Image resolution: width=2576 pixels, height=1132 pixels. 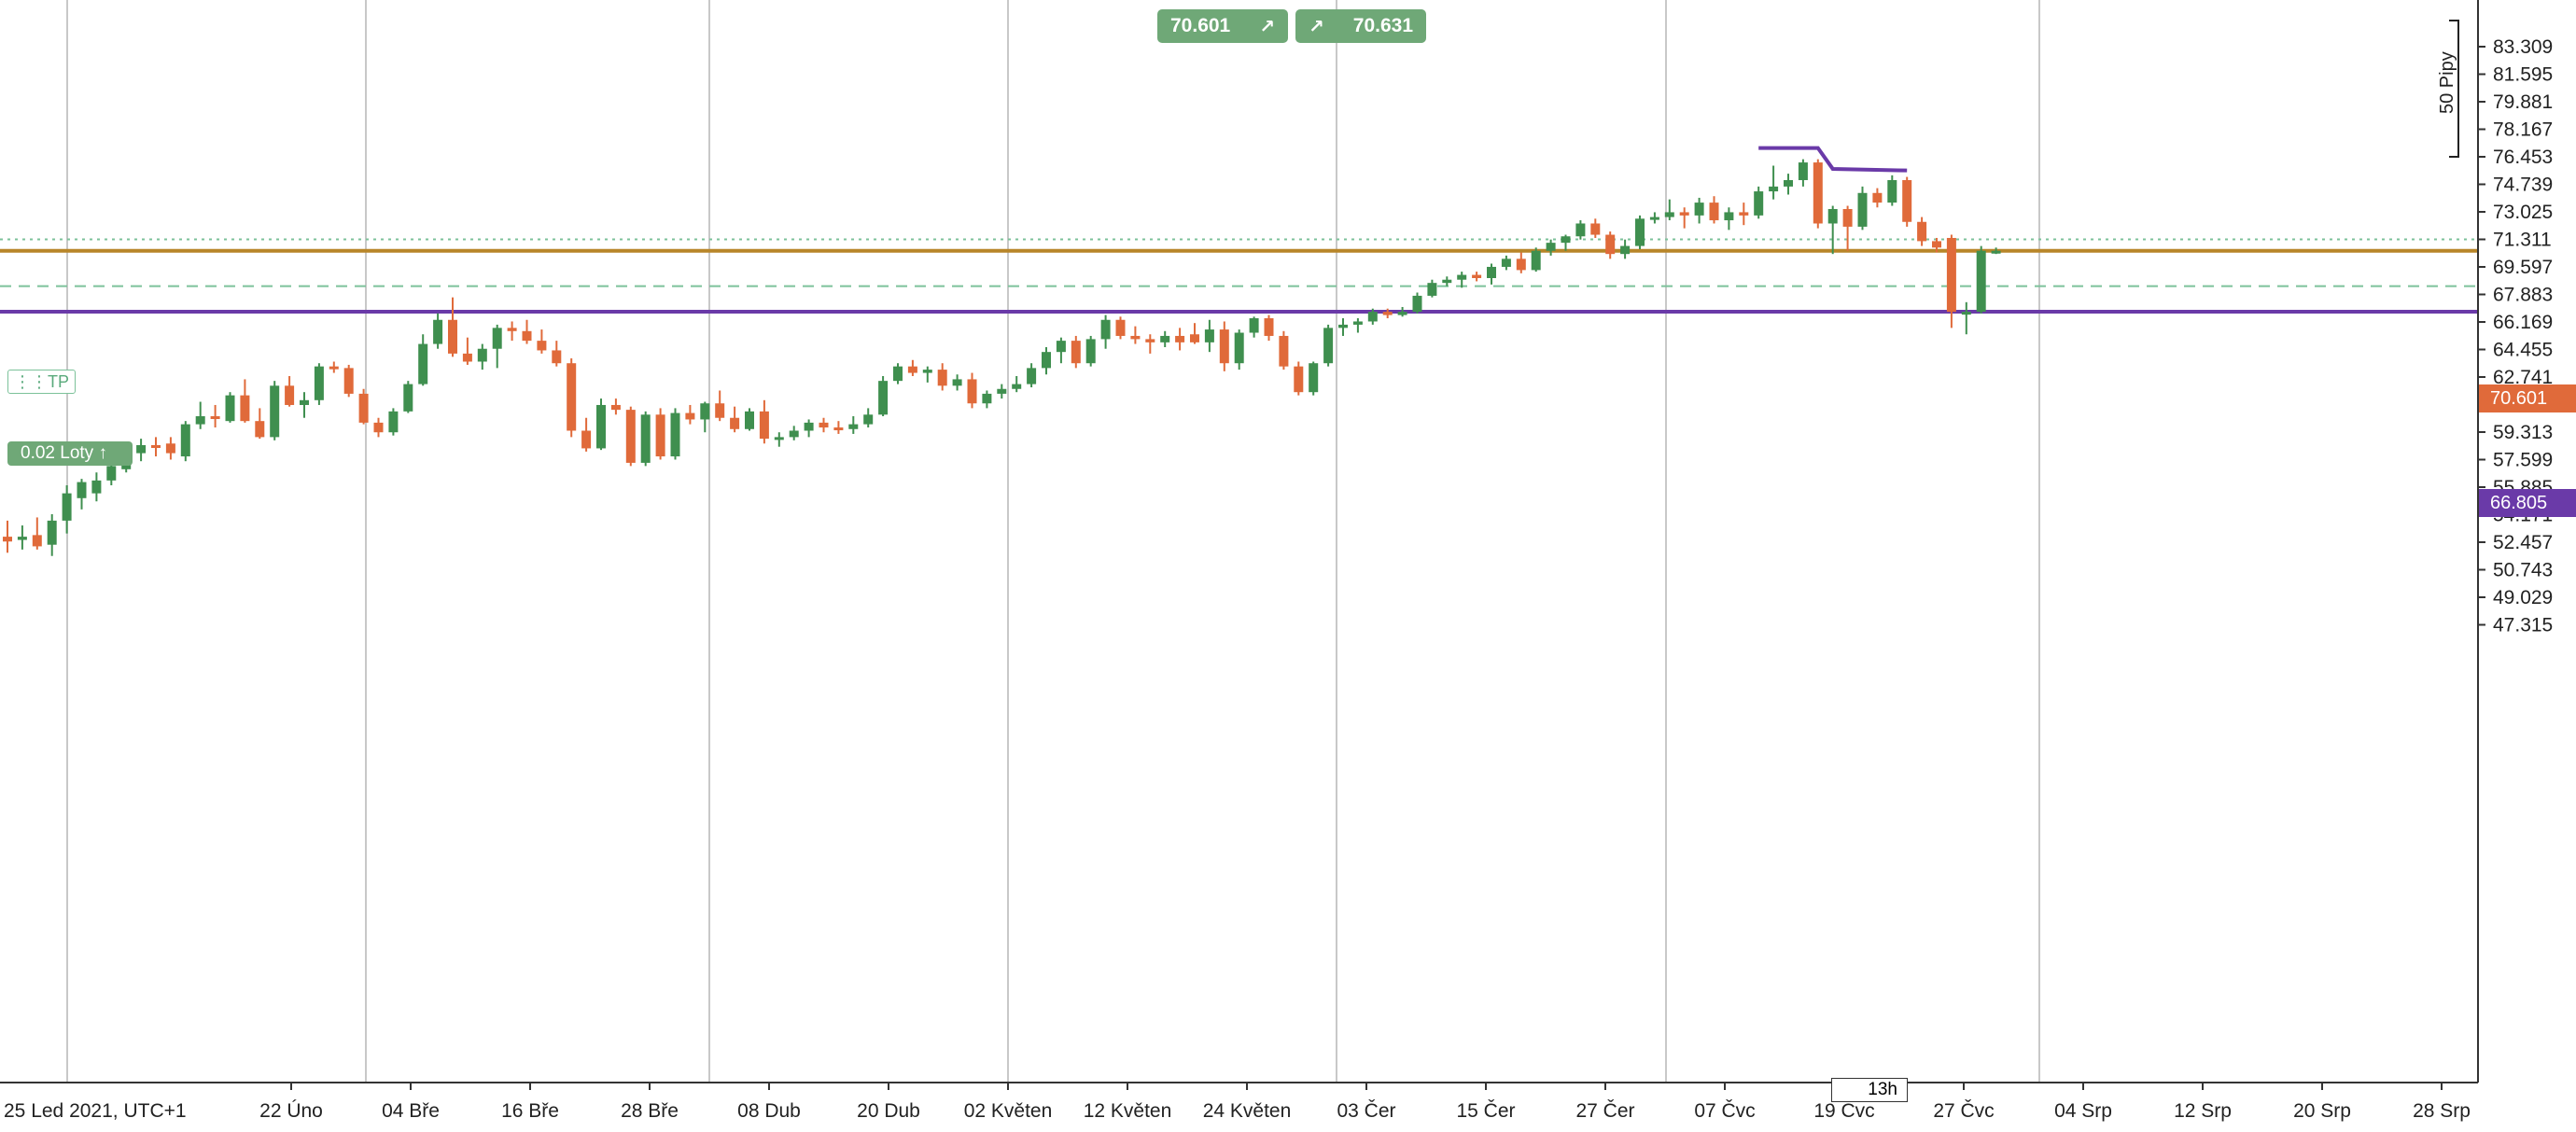 I want to click on y-tick-label: 76.453, so click(x=2523, y=157).